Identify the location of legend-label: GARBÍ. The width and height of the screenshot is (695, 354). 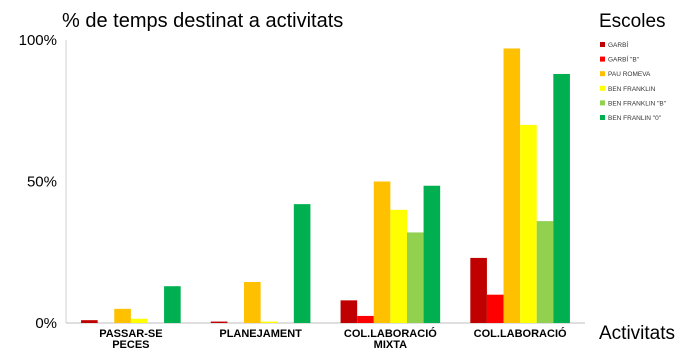
(618, 44).